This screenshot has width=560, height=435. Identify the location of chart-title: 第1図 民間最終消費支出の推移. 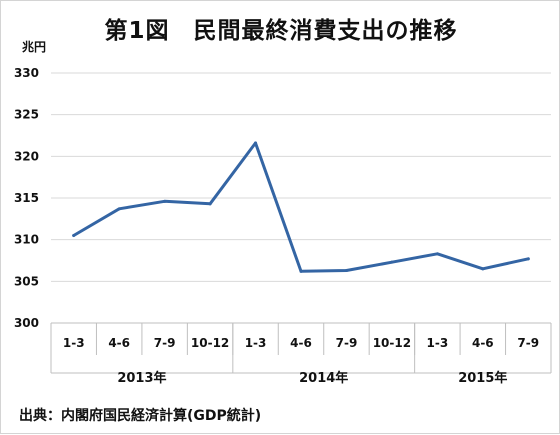
(281, 31).